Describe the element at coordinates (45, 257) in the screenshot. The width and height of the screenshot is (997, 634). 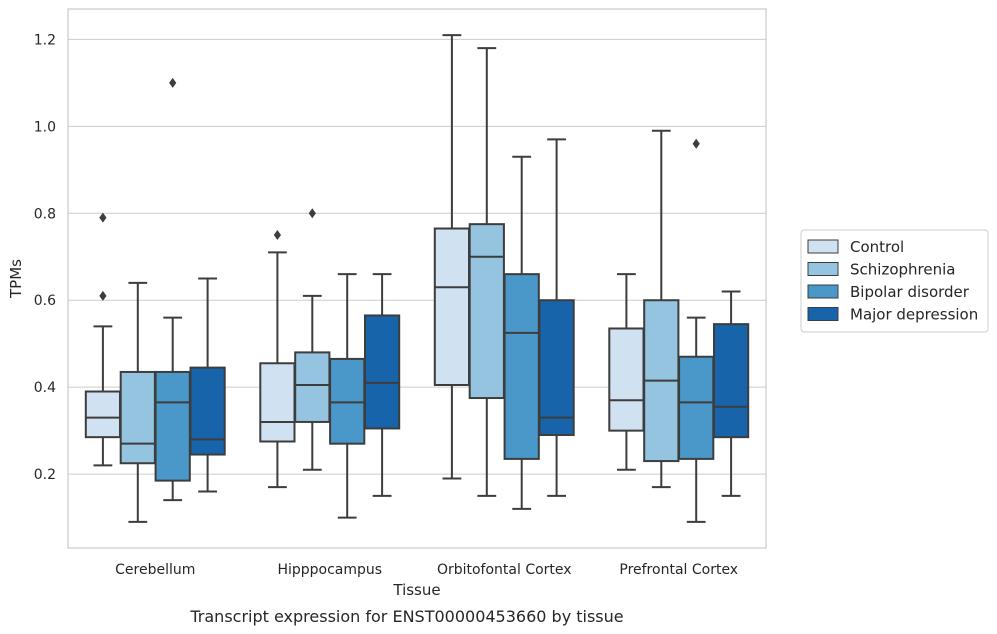
I see `y-axis-ticks: 0.2 0.4 0.6 0.8 1.0 1.2` at that location.